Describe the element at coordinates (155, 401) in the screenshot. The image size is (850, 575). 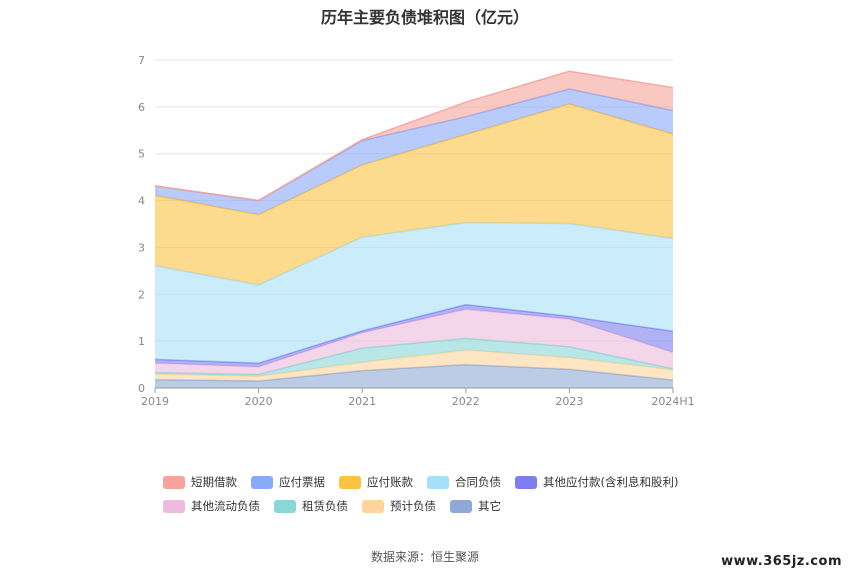
I see `x-tick-label: 2019` at that location.